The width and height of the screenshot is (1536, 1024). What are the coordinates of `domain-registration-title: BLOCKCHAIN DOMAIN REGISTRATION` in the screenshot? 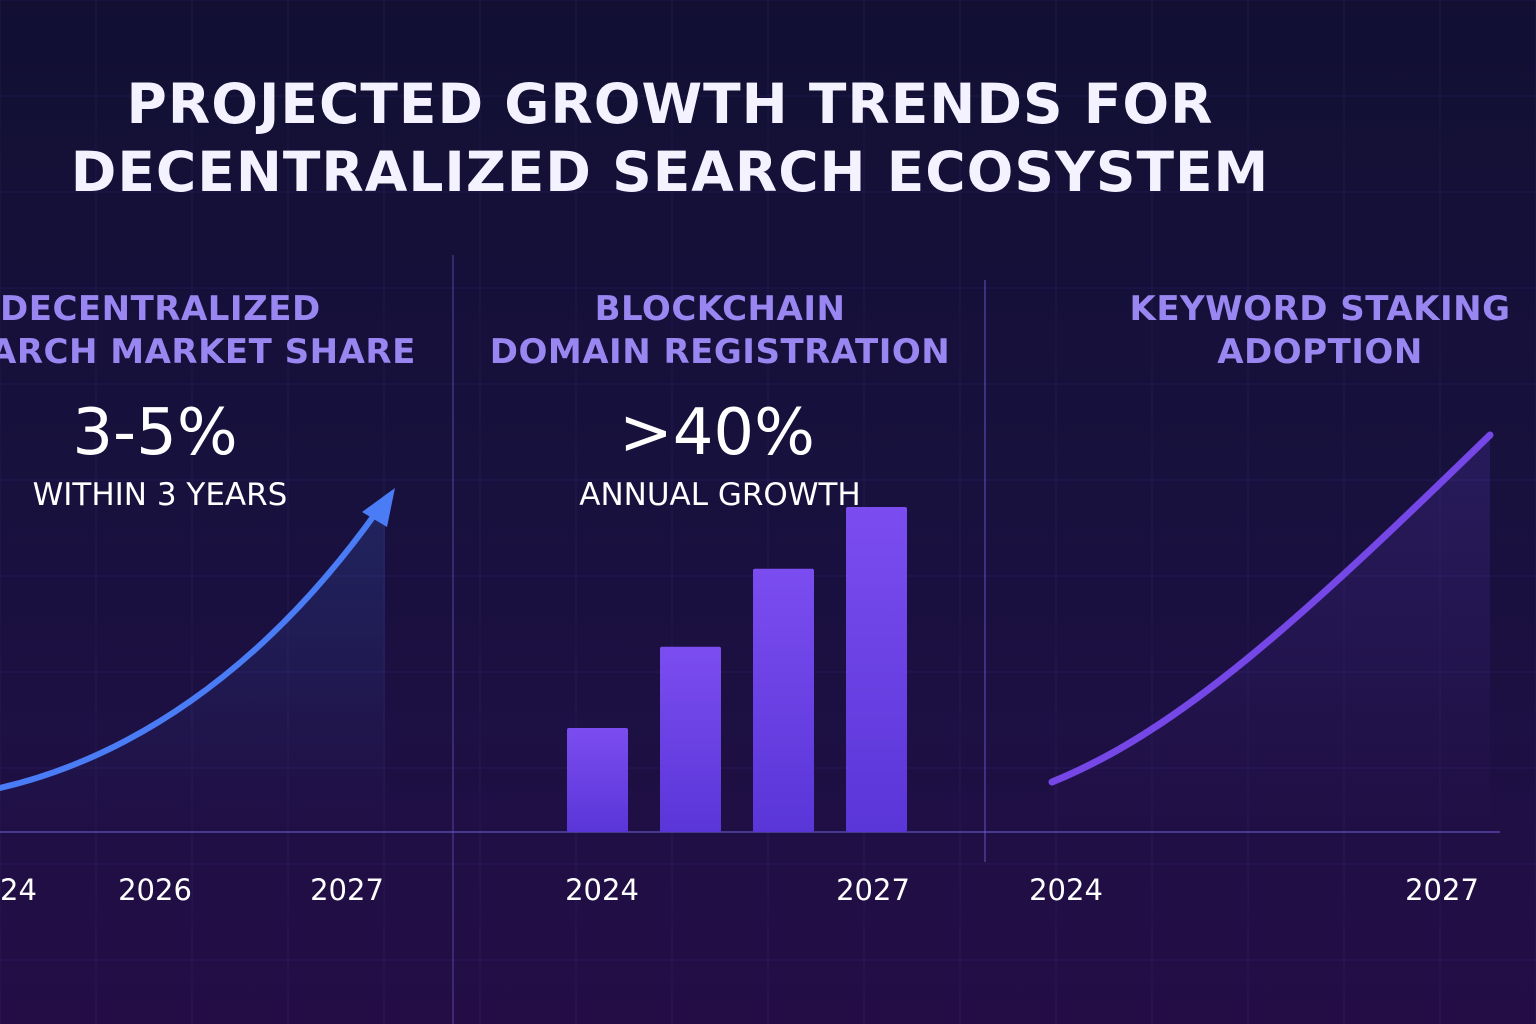 It's located at (720, 331).